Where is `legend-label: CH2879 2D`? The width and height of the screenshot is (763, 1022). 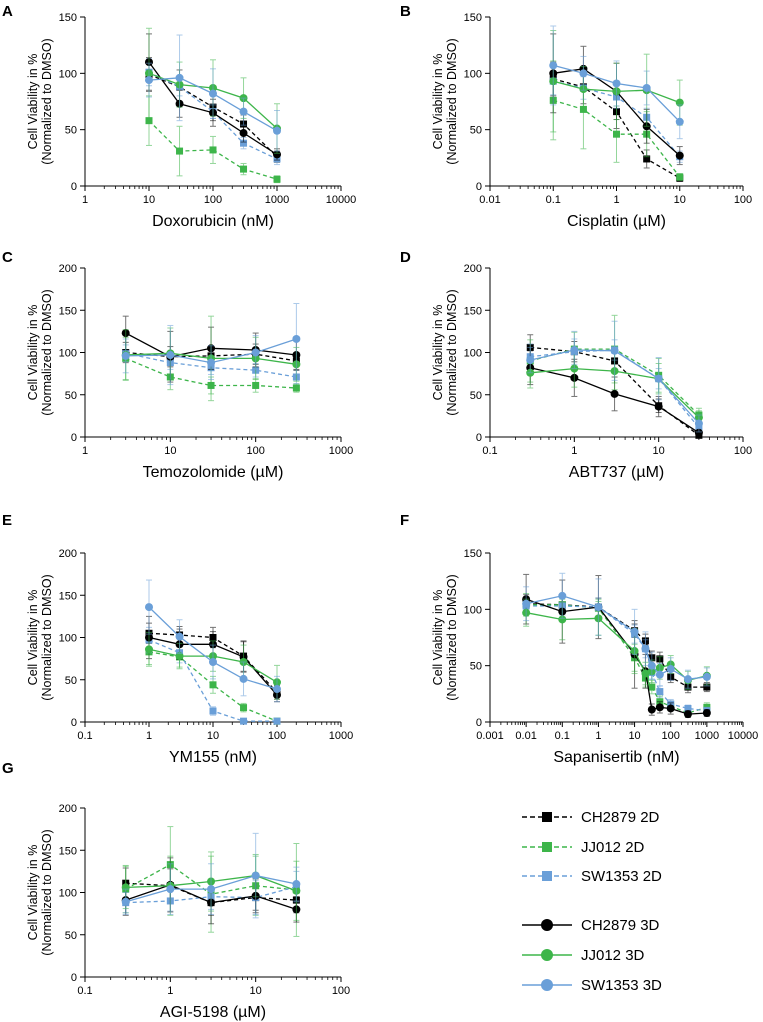 legend-label: CH2879 2D is located at coordinates (620, 817).